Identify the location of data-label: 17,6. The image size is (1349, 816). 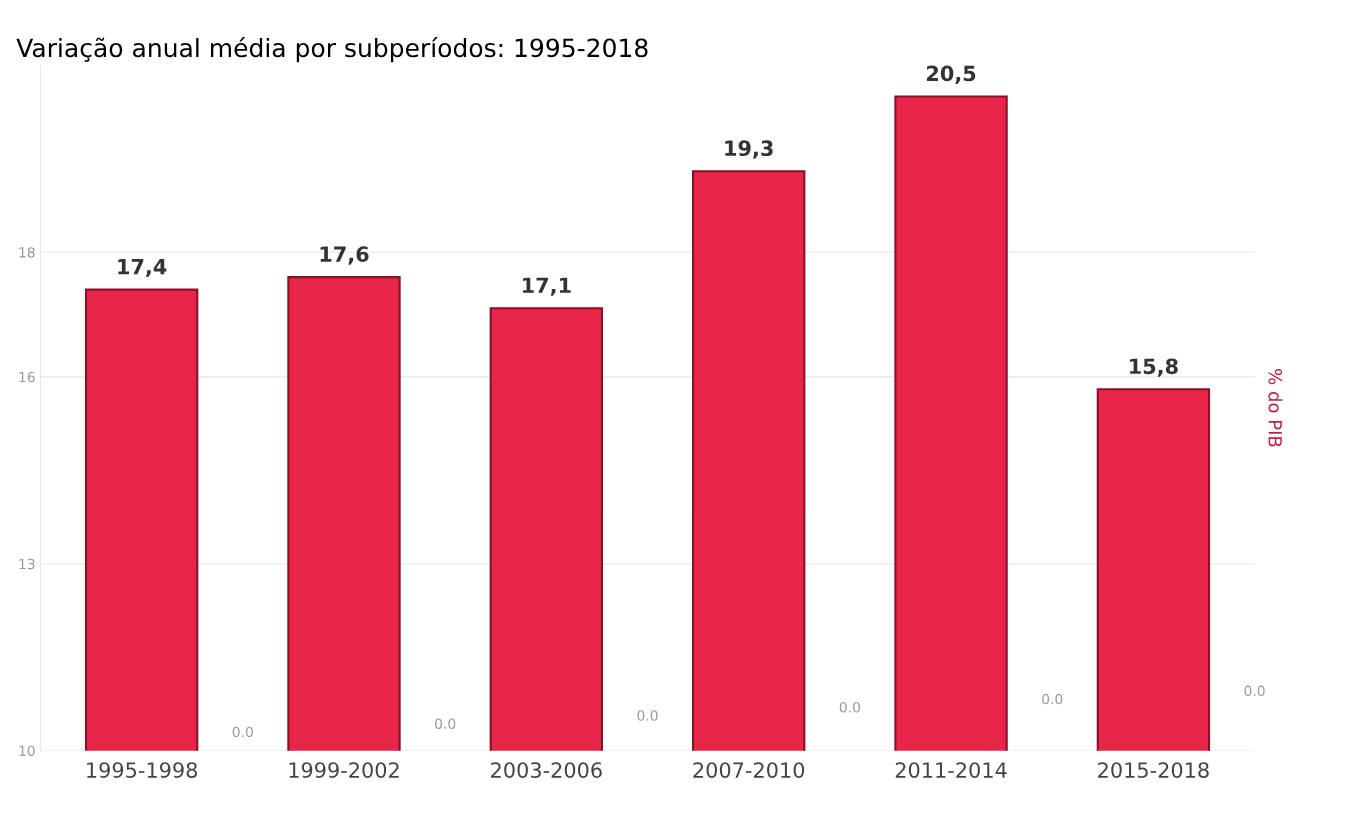
(344, 255).